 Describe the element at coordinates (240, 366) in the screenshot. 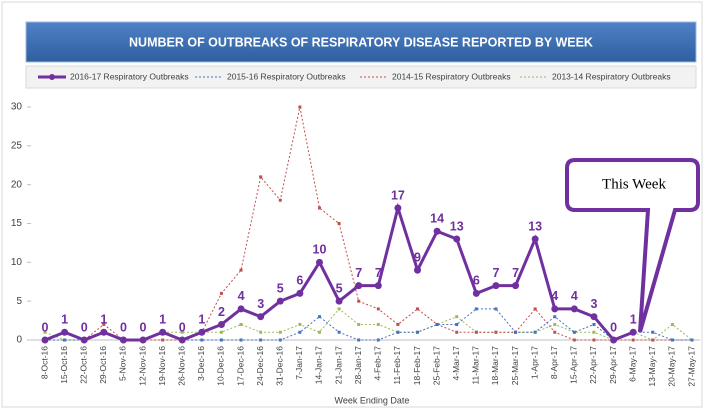

I see `x-tick-label: 17-Dec-16` at that location.